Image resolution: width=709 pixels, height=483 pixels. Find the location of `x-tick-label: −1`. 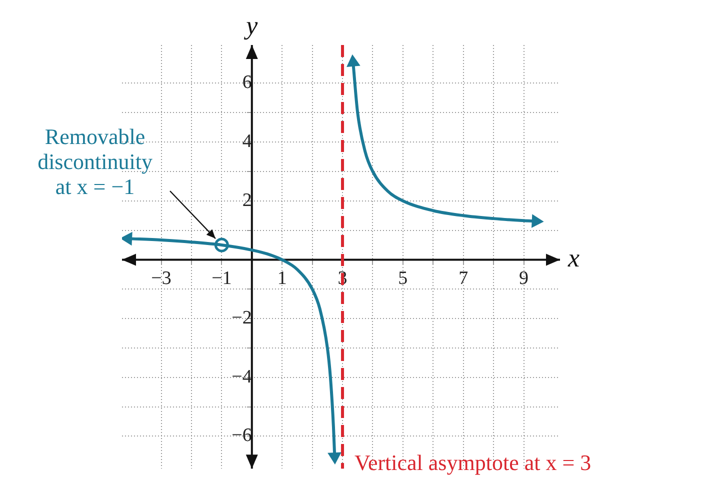

x-tick-label: −1 is located at coordinates (222, 279).